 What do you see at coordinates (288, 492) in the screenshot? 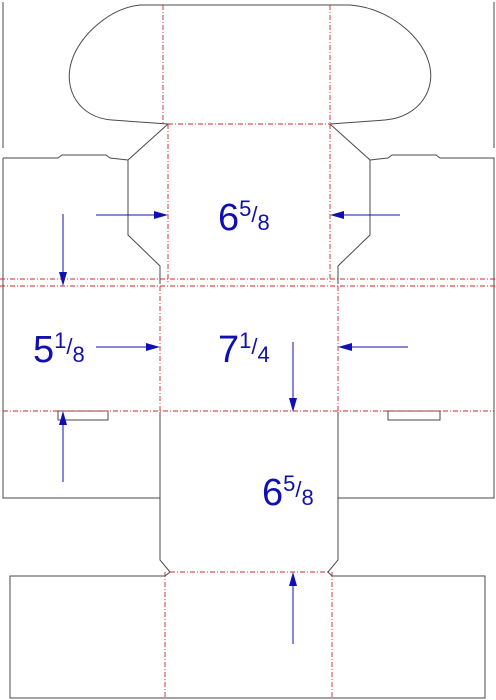
I see `dim-bottom-panel: 65/8` at bounding box center [288, 492].